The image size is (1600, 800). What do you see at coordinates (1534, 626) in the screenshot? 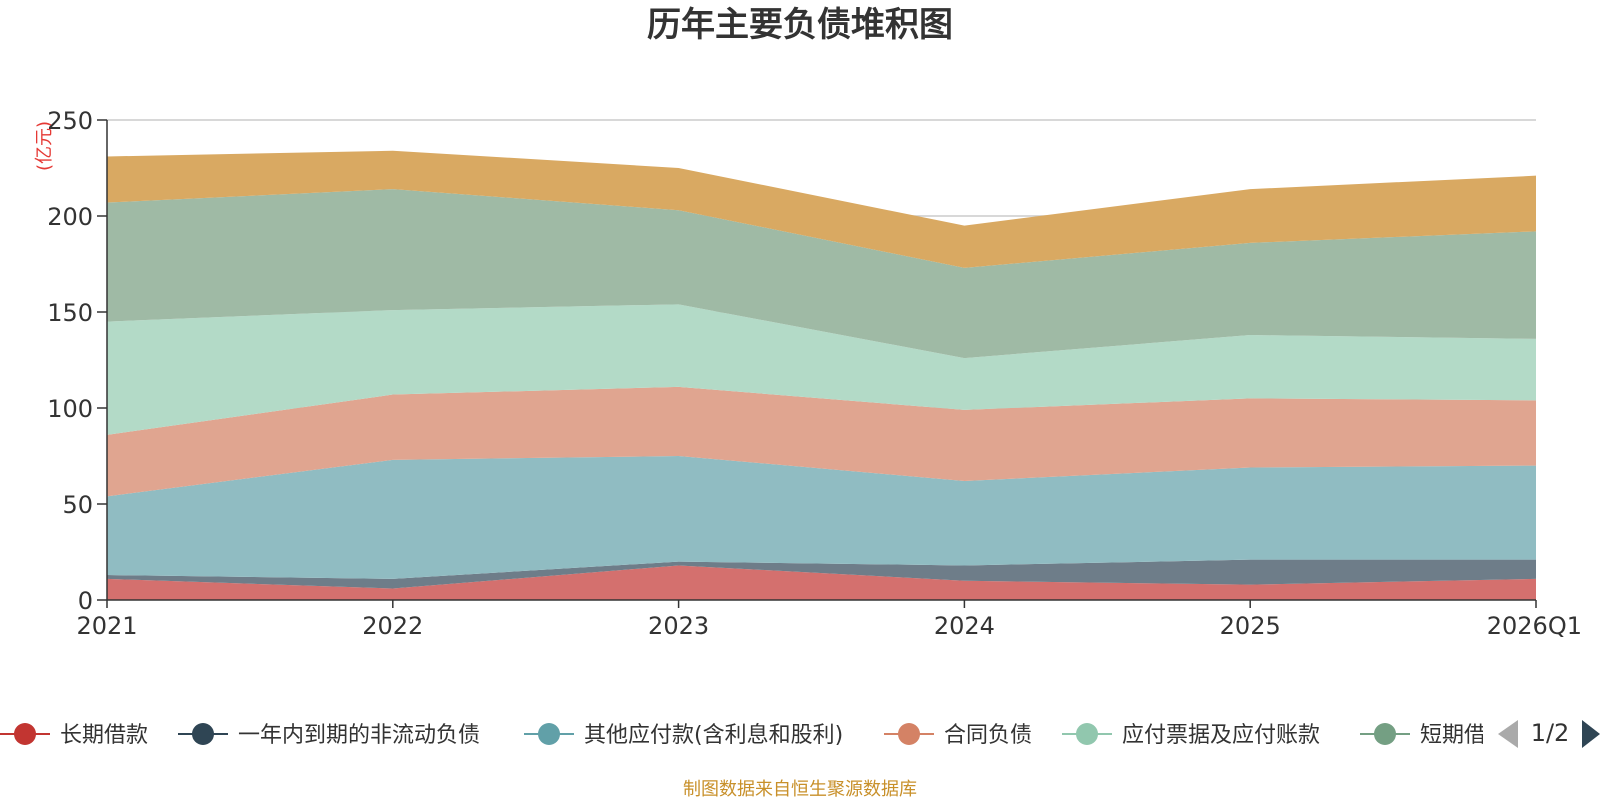
I see `x-tick-label: 2026Q1` at bounding box center [1534, 626].